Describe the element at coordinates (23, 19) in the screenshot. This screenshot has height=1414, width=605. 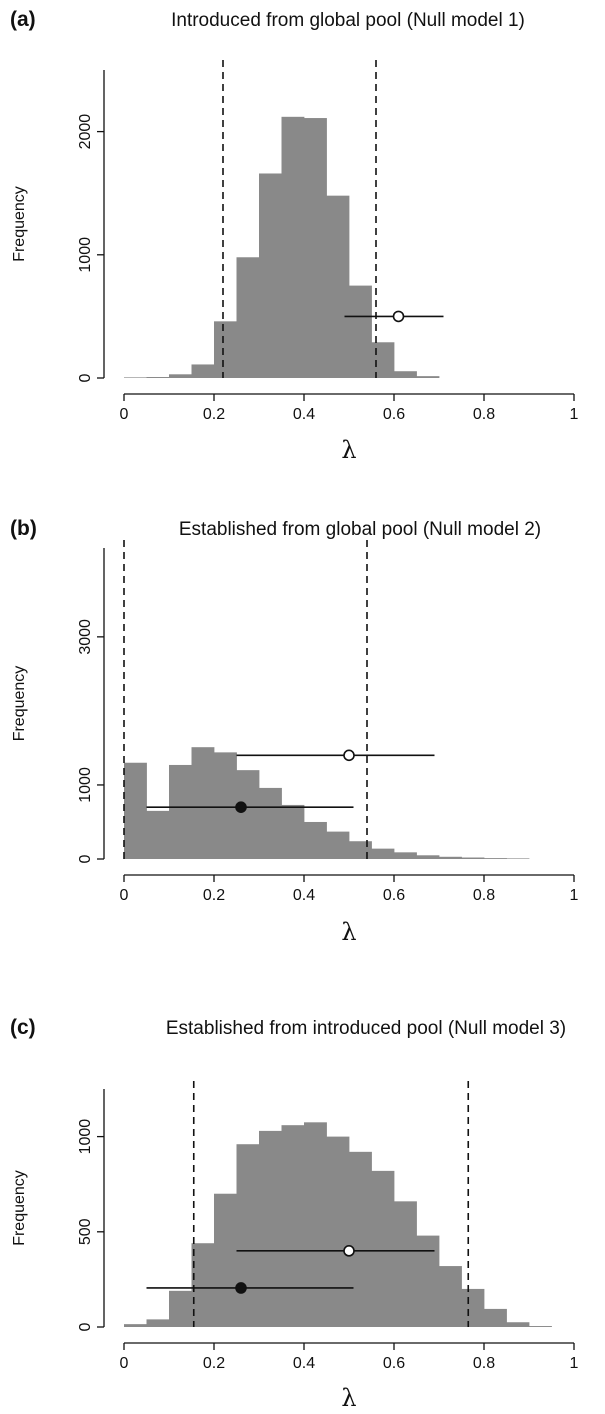
I see `panel-letter: (a)` at that location.